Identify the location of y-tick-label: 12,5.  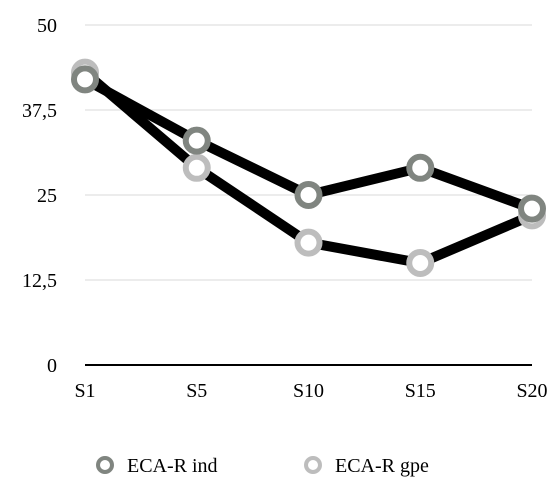
(39, 281).